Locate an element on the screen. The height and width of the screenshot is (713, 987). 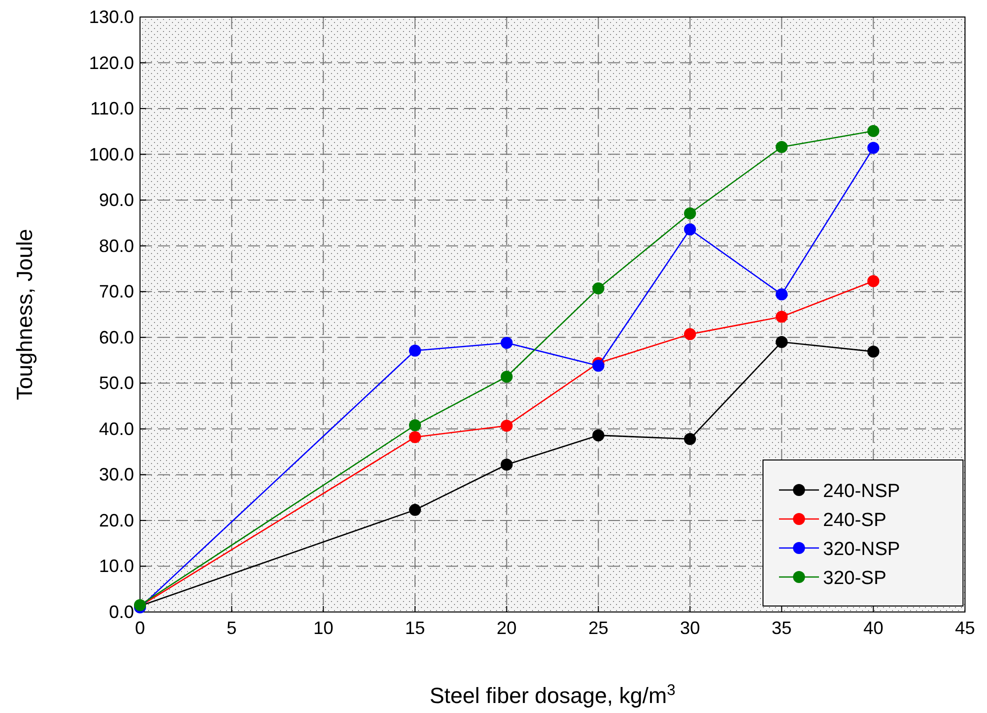
x-tick-label: 40 is located at coordinates (873, 628).